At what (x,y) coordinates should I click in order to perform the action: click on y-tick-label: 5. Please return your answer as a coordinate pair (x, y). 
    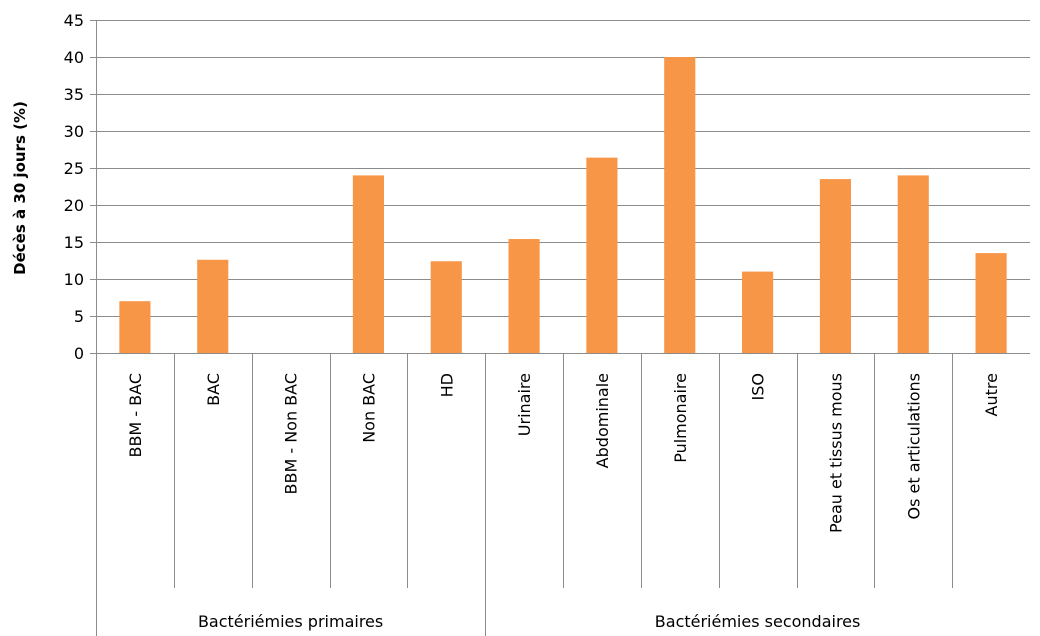
    Looking at the image, I should click on (79, 316).